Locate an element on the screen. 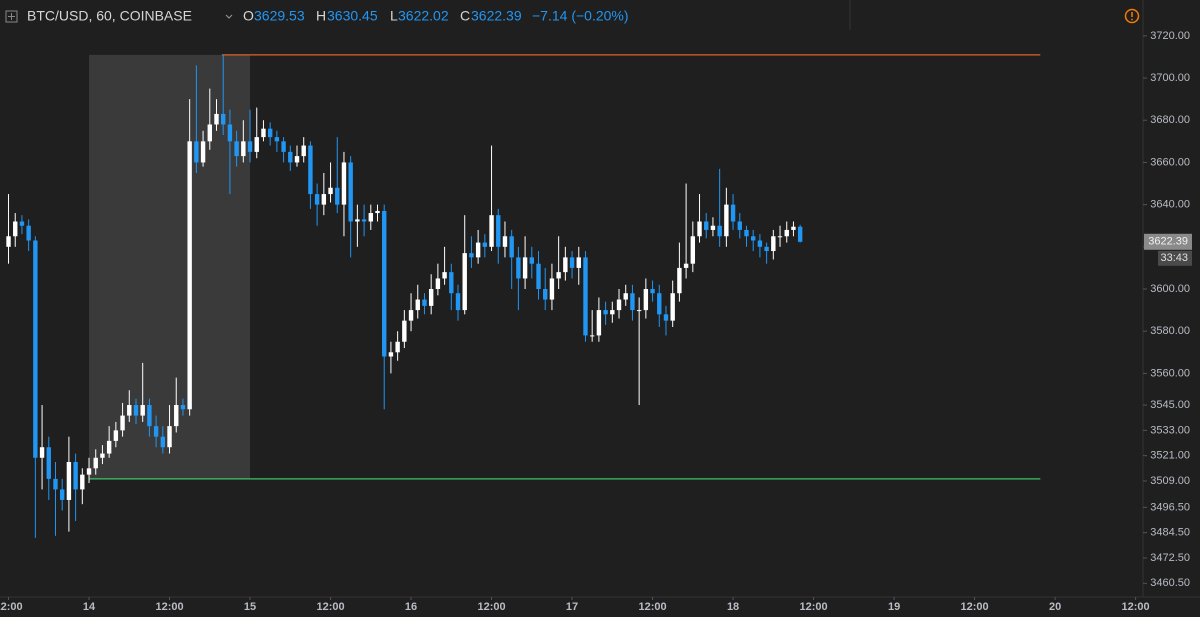  countdown-label: 33:43 is located at coordinates (1174, 258).